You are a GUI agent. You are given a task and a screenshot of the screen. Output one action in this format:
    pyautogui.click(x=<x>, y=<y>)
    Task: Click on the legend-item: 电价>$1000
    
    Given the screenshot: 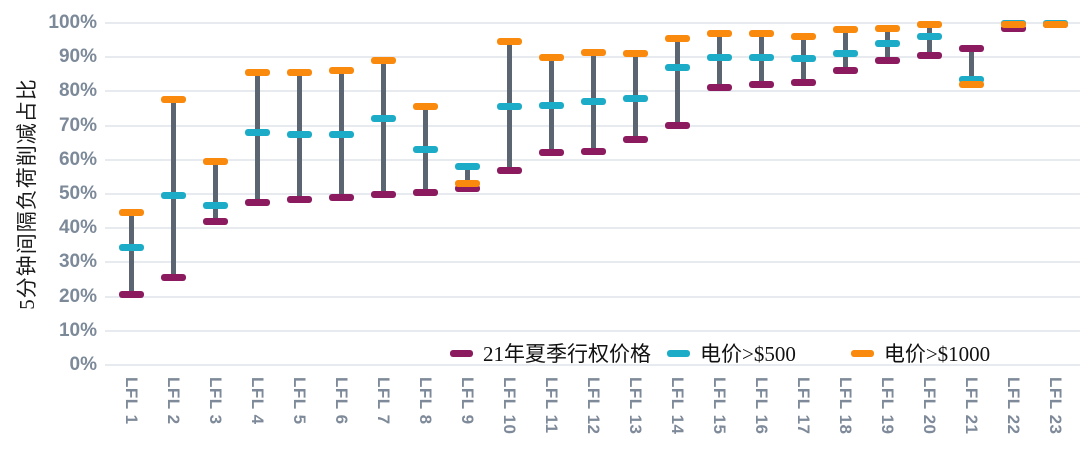 What is the action you would take?
    pyautogui.click(x=920, y=353)
    